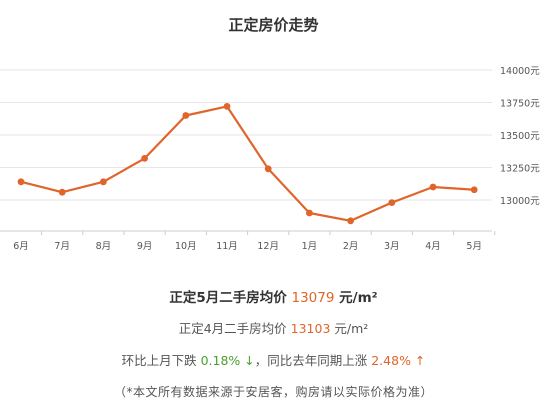 The width and height of the screenshot is (547, 409). Describe the element at coordinates (319, 360) in the screenshot. I see `yoy-label: 同比去年同期上涨` at that location.